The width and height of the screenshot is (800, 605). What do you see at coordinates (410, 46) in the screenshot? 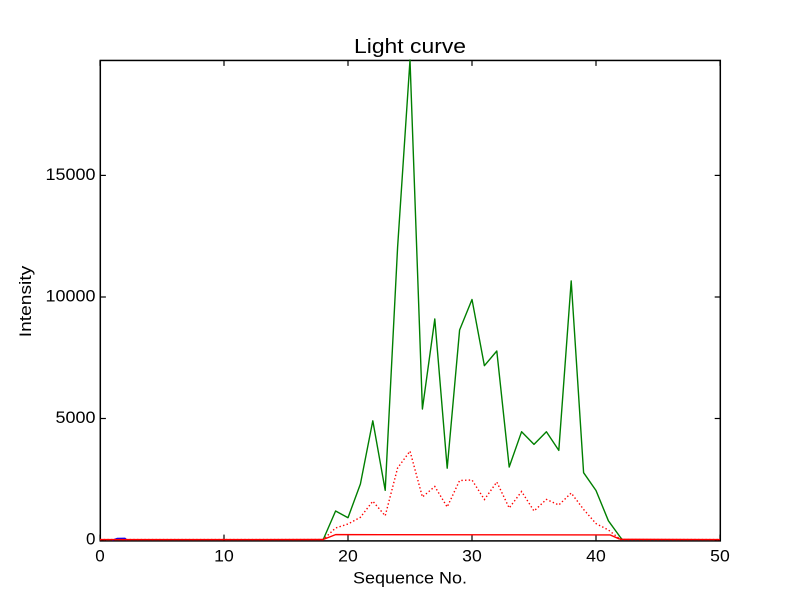
I see `svg-text: Light curve` at bounding box center [410, 46].